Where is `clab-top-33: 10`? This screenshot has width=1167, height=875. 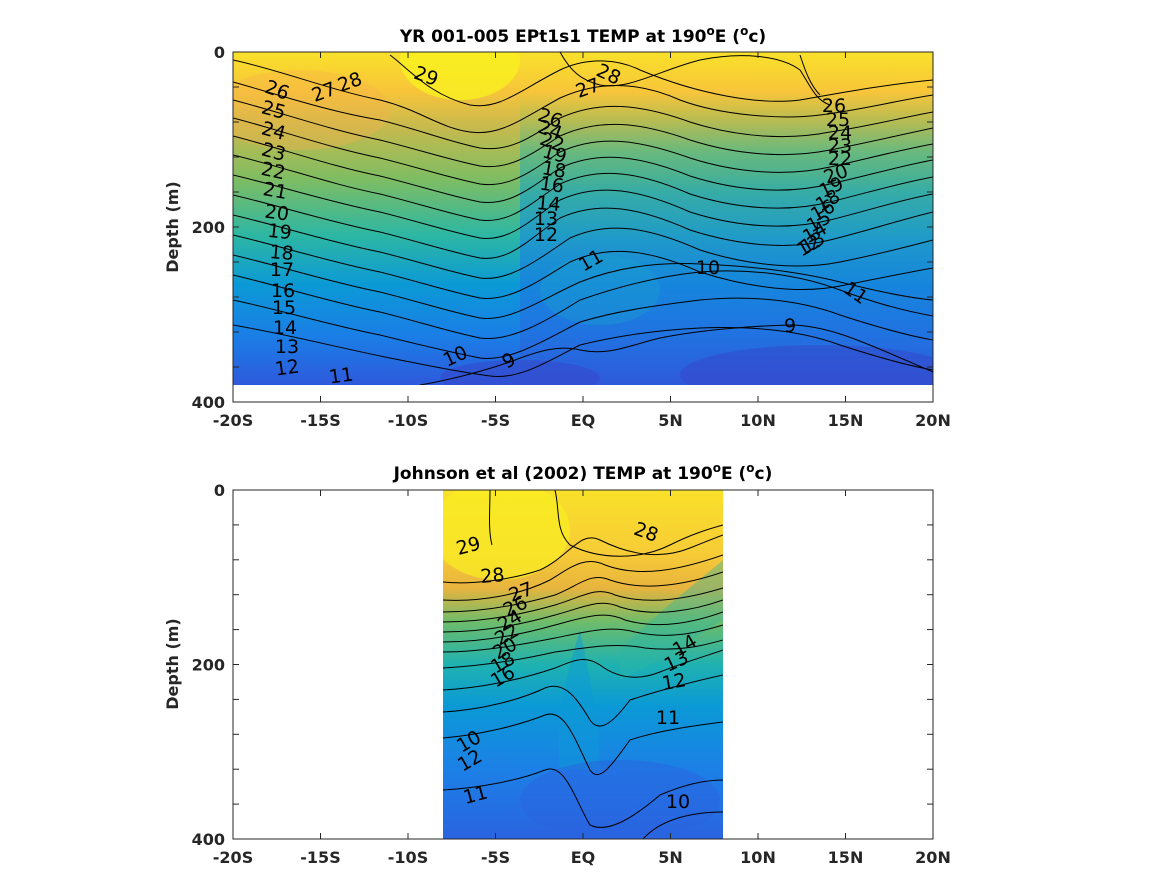 clab-top-33: 10 is located at coordinates (708, 268).